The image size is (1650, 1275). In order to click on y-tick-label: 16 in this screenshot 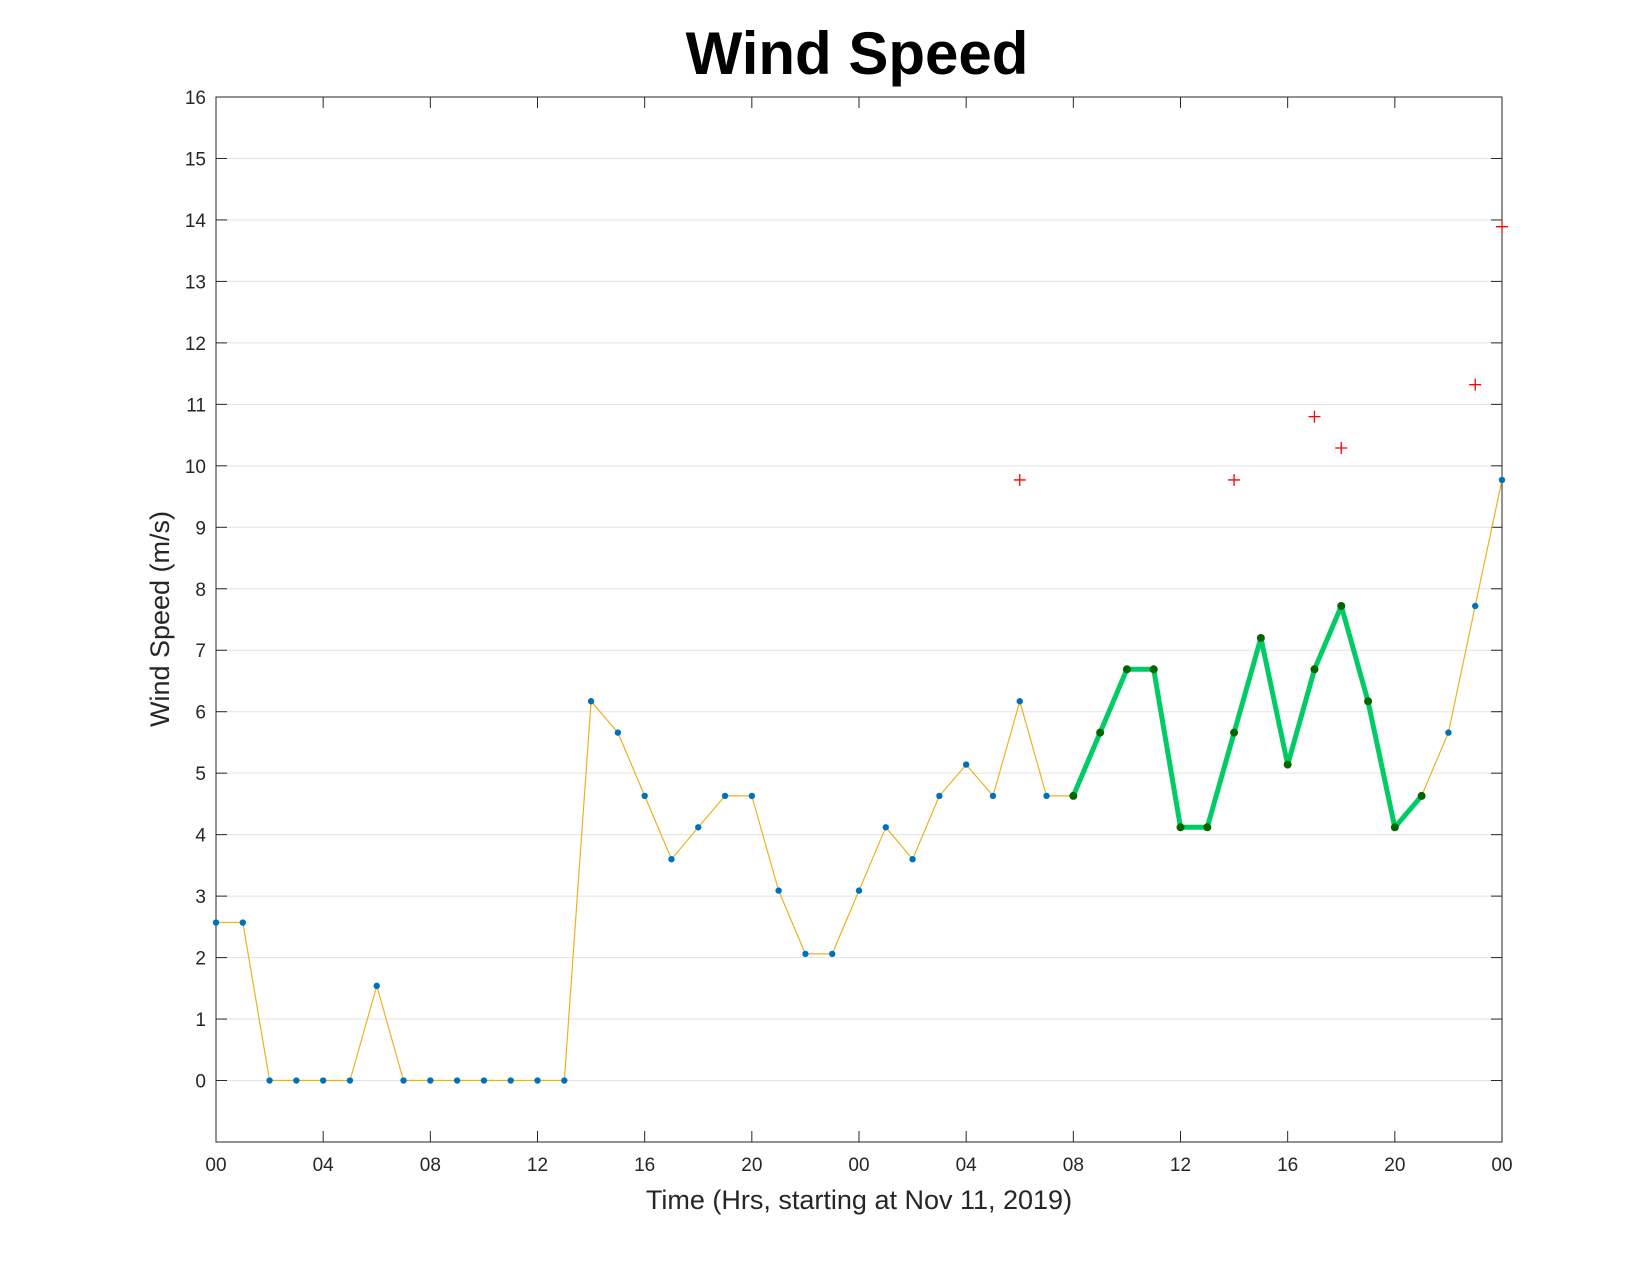, I will do `click(195, 98)`.